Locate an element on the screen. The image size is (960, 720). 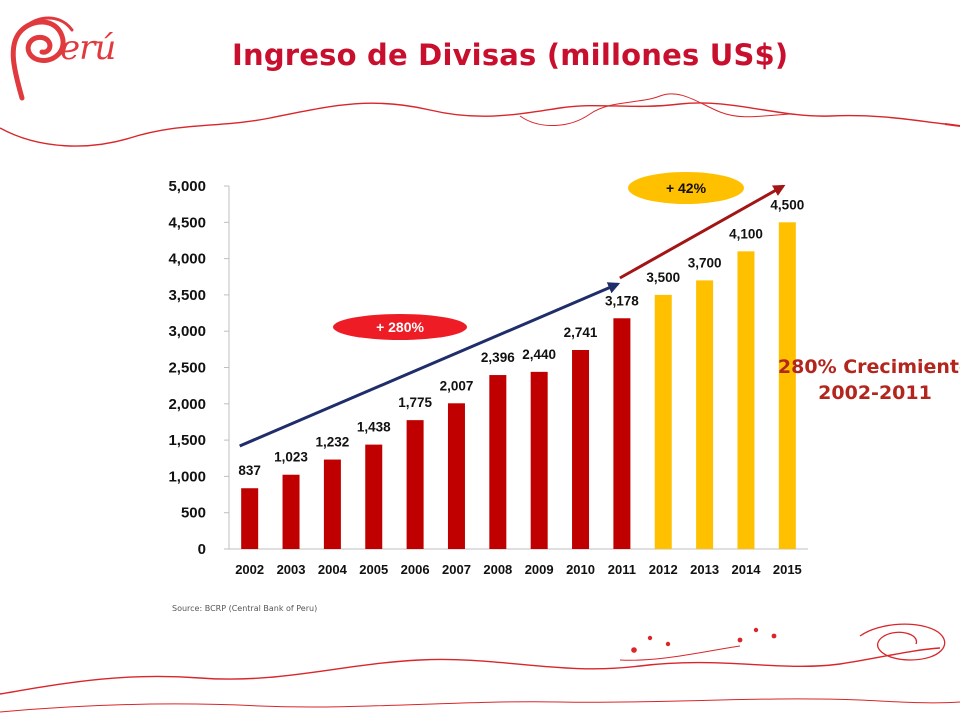
y-tick-label: 0 is located at coordinates (202, 549).